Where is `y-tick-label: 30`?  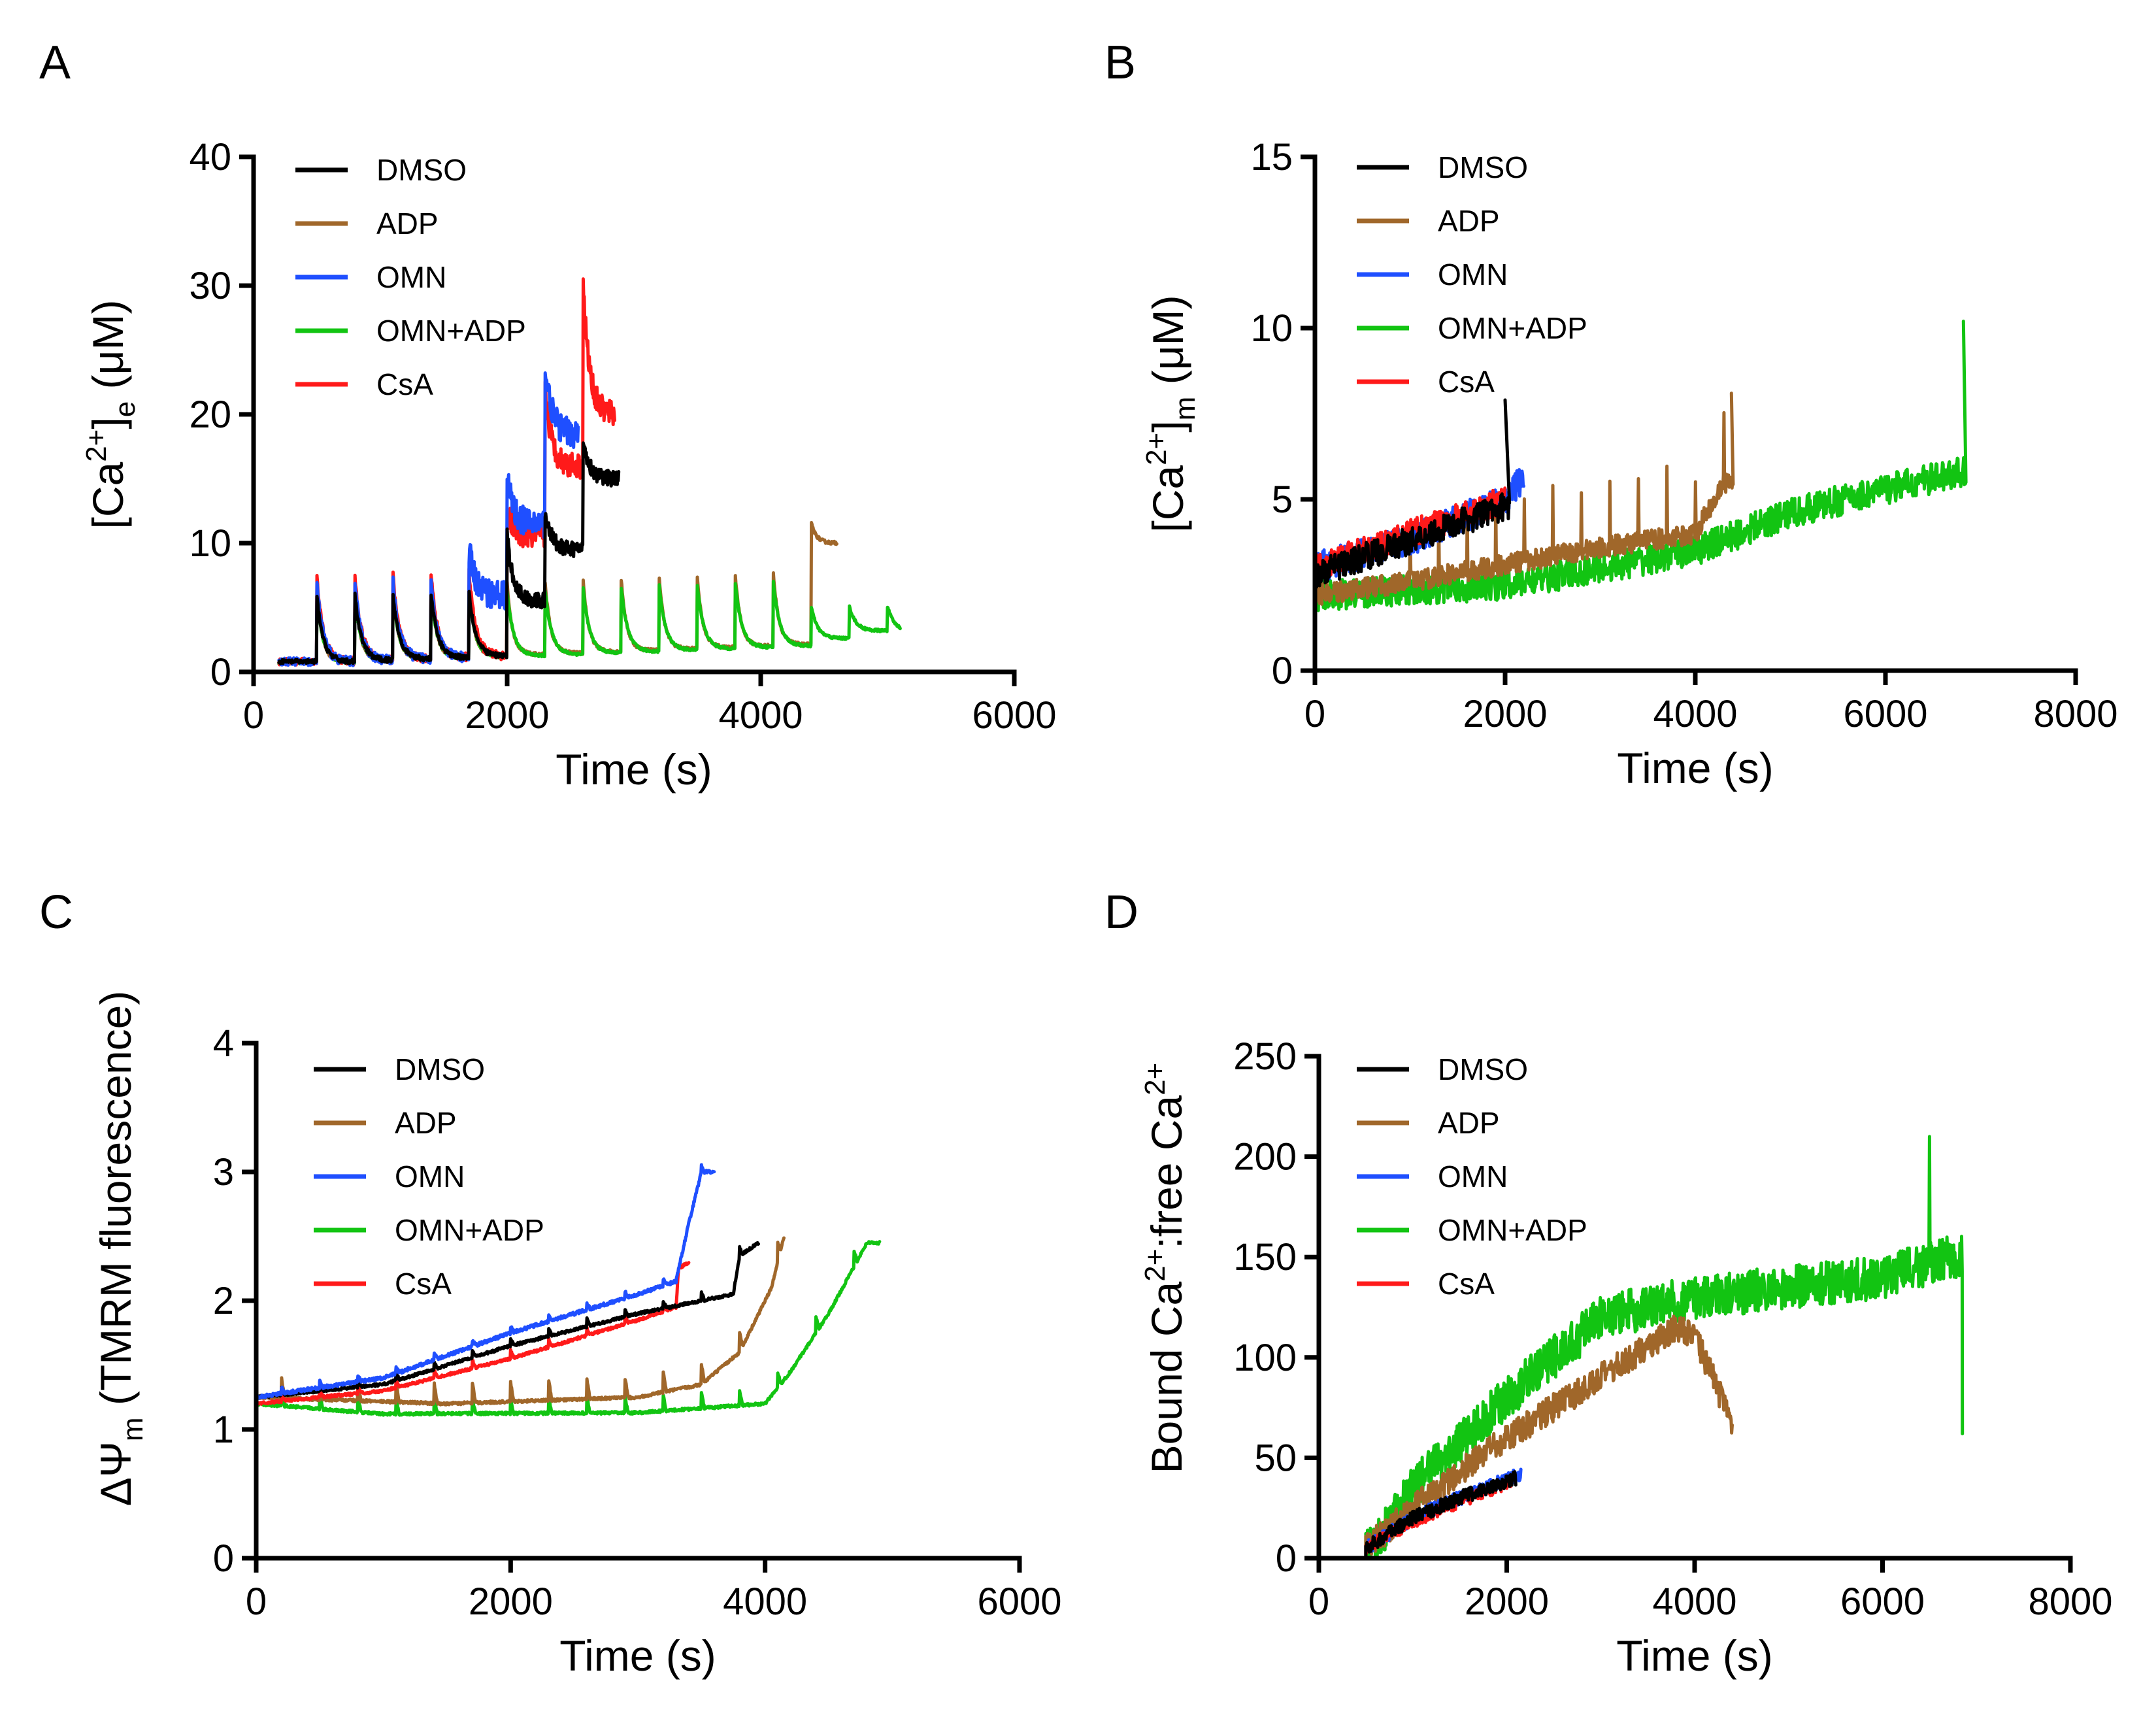 y-tick-label: 30 is located at coordinates (210, 286).